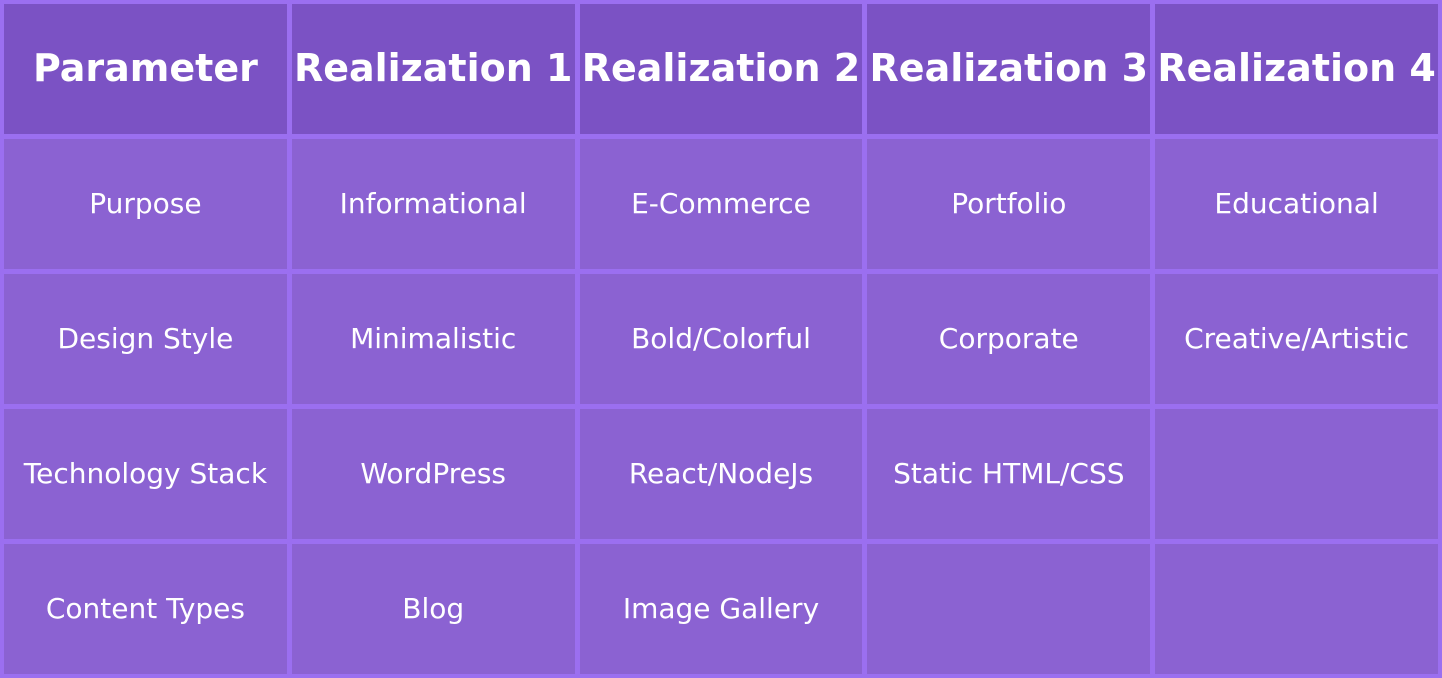  I want to click on table-header-realization-4: Realization 4, so click(1296, 69).